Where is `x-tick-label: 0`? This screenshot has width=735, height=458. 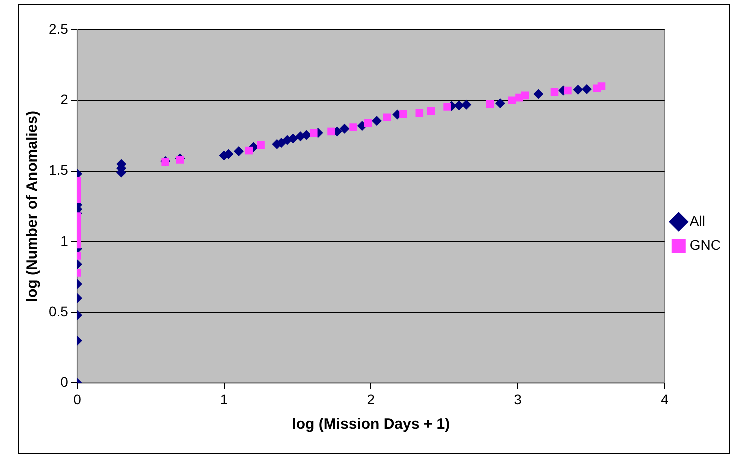 x-tick-label: 0 is located at coordinates (78, 399).